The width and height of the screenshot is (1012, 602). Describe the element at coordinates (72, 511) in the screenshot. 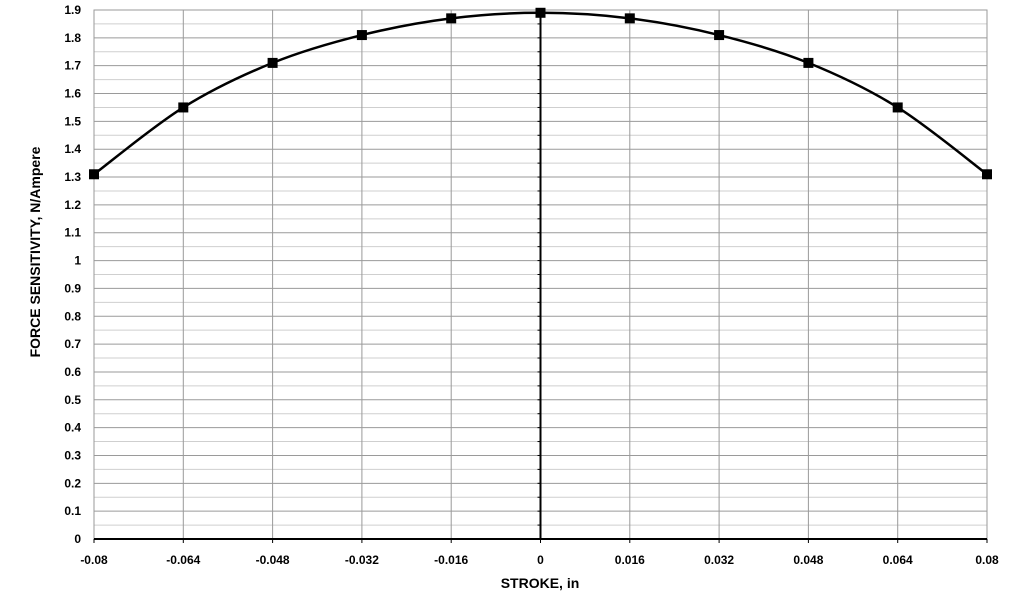

I see `y-tick-label: 0.1` at that location.